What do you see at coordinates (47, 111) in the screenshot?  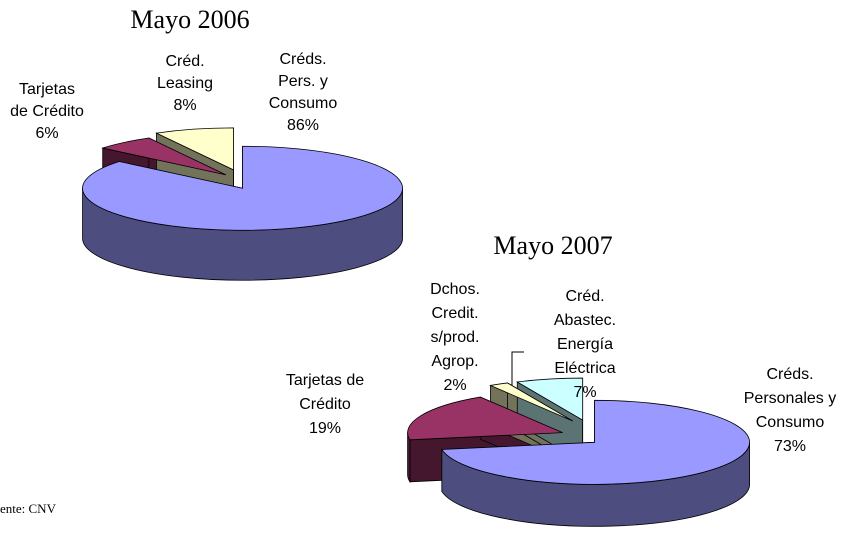 I see `label-line: de Crédito` at bounding box center [47, 111].